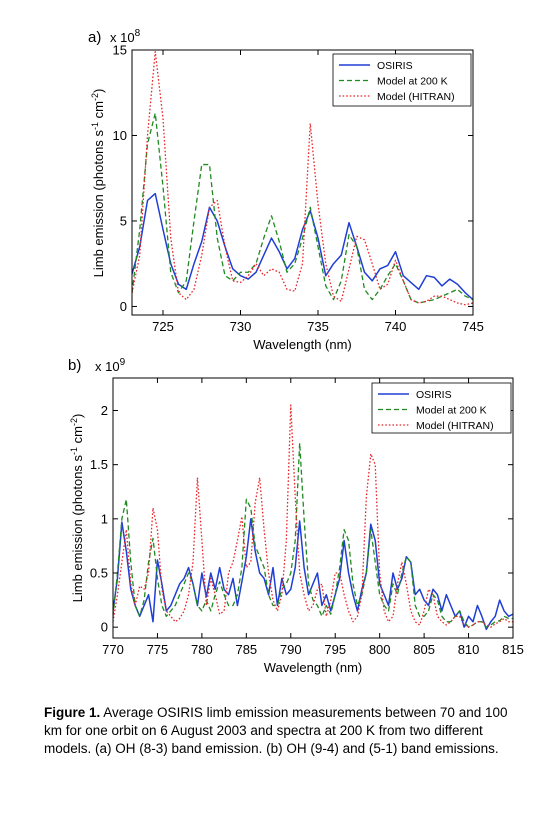 The image size is (543, 813). Describe the element at coordinates (396, 326) in the screenshot. I see `x-tick-label: 740` at that location.